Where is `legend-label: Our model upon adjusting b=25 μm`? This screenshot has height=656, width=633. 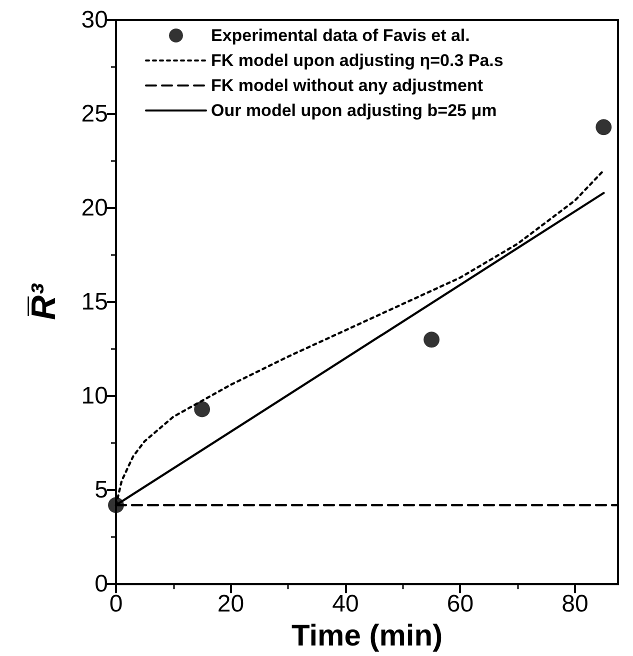 legend-label: Our model upon adjusting b=25 μm is located at coordinates (354, 110).